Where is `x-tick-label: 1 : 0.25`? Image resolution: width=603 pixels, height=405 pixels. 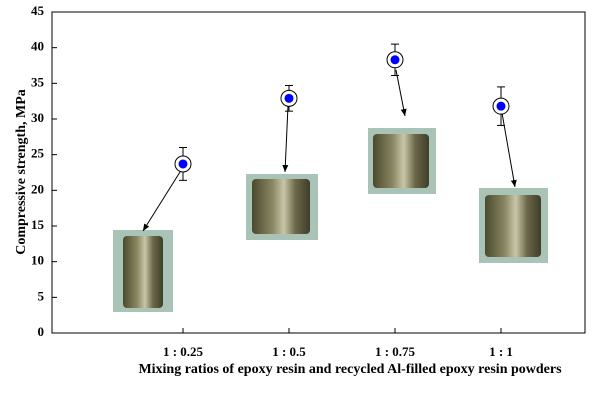
x-tick-label: 1 : 0.25 is located at coordinates (183, 351).